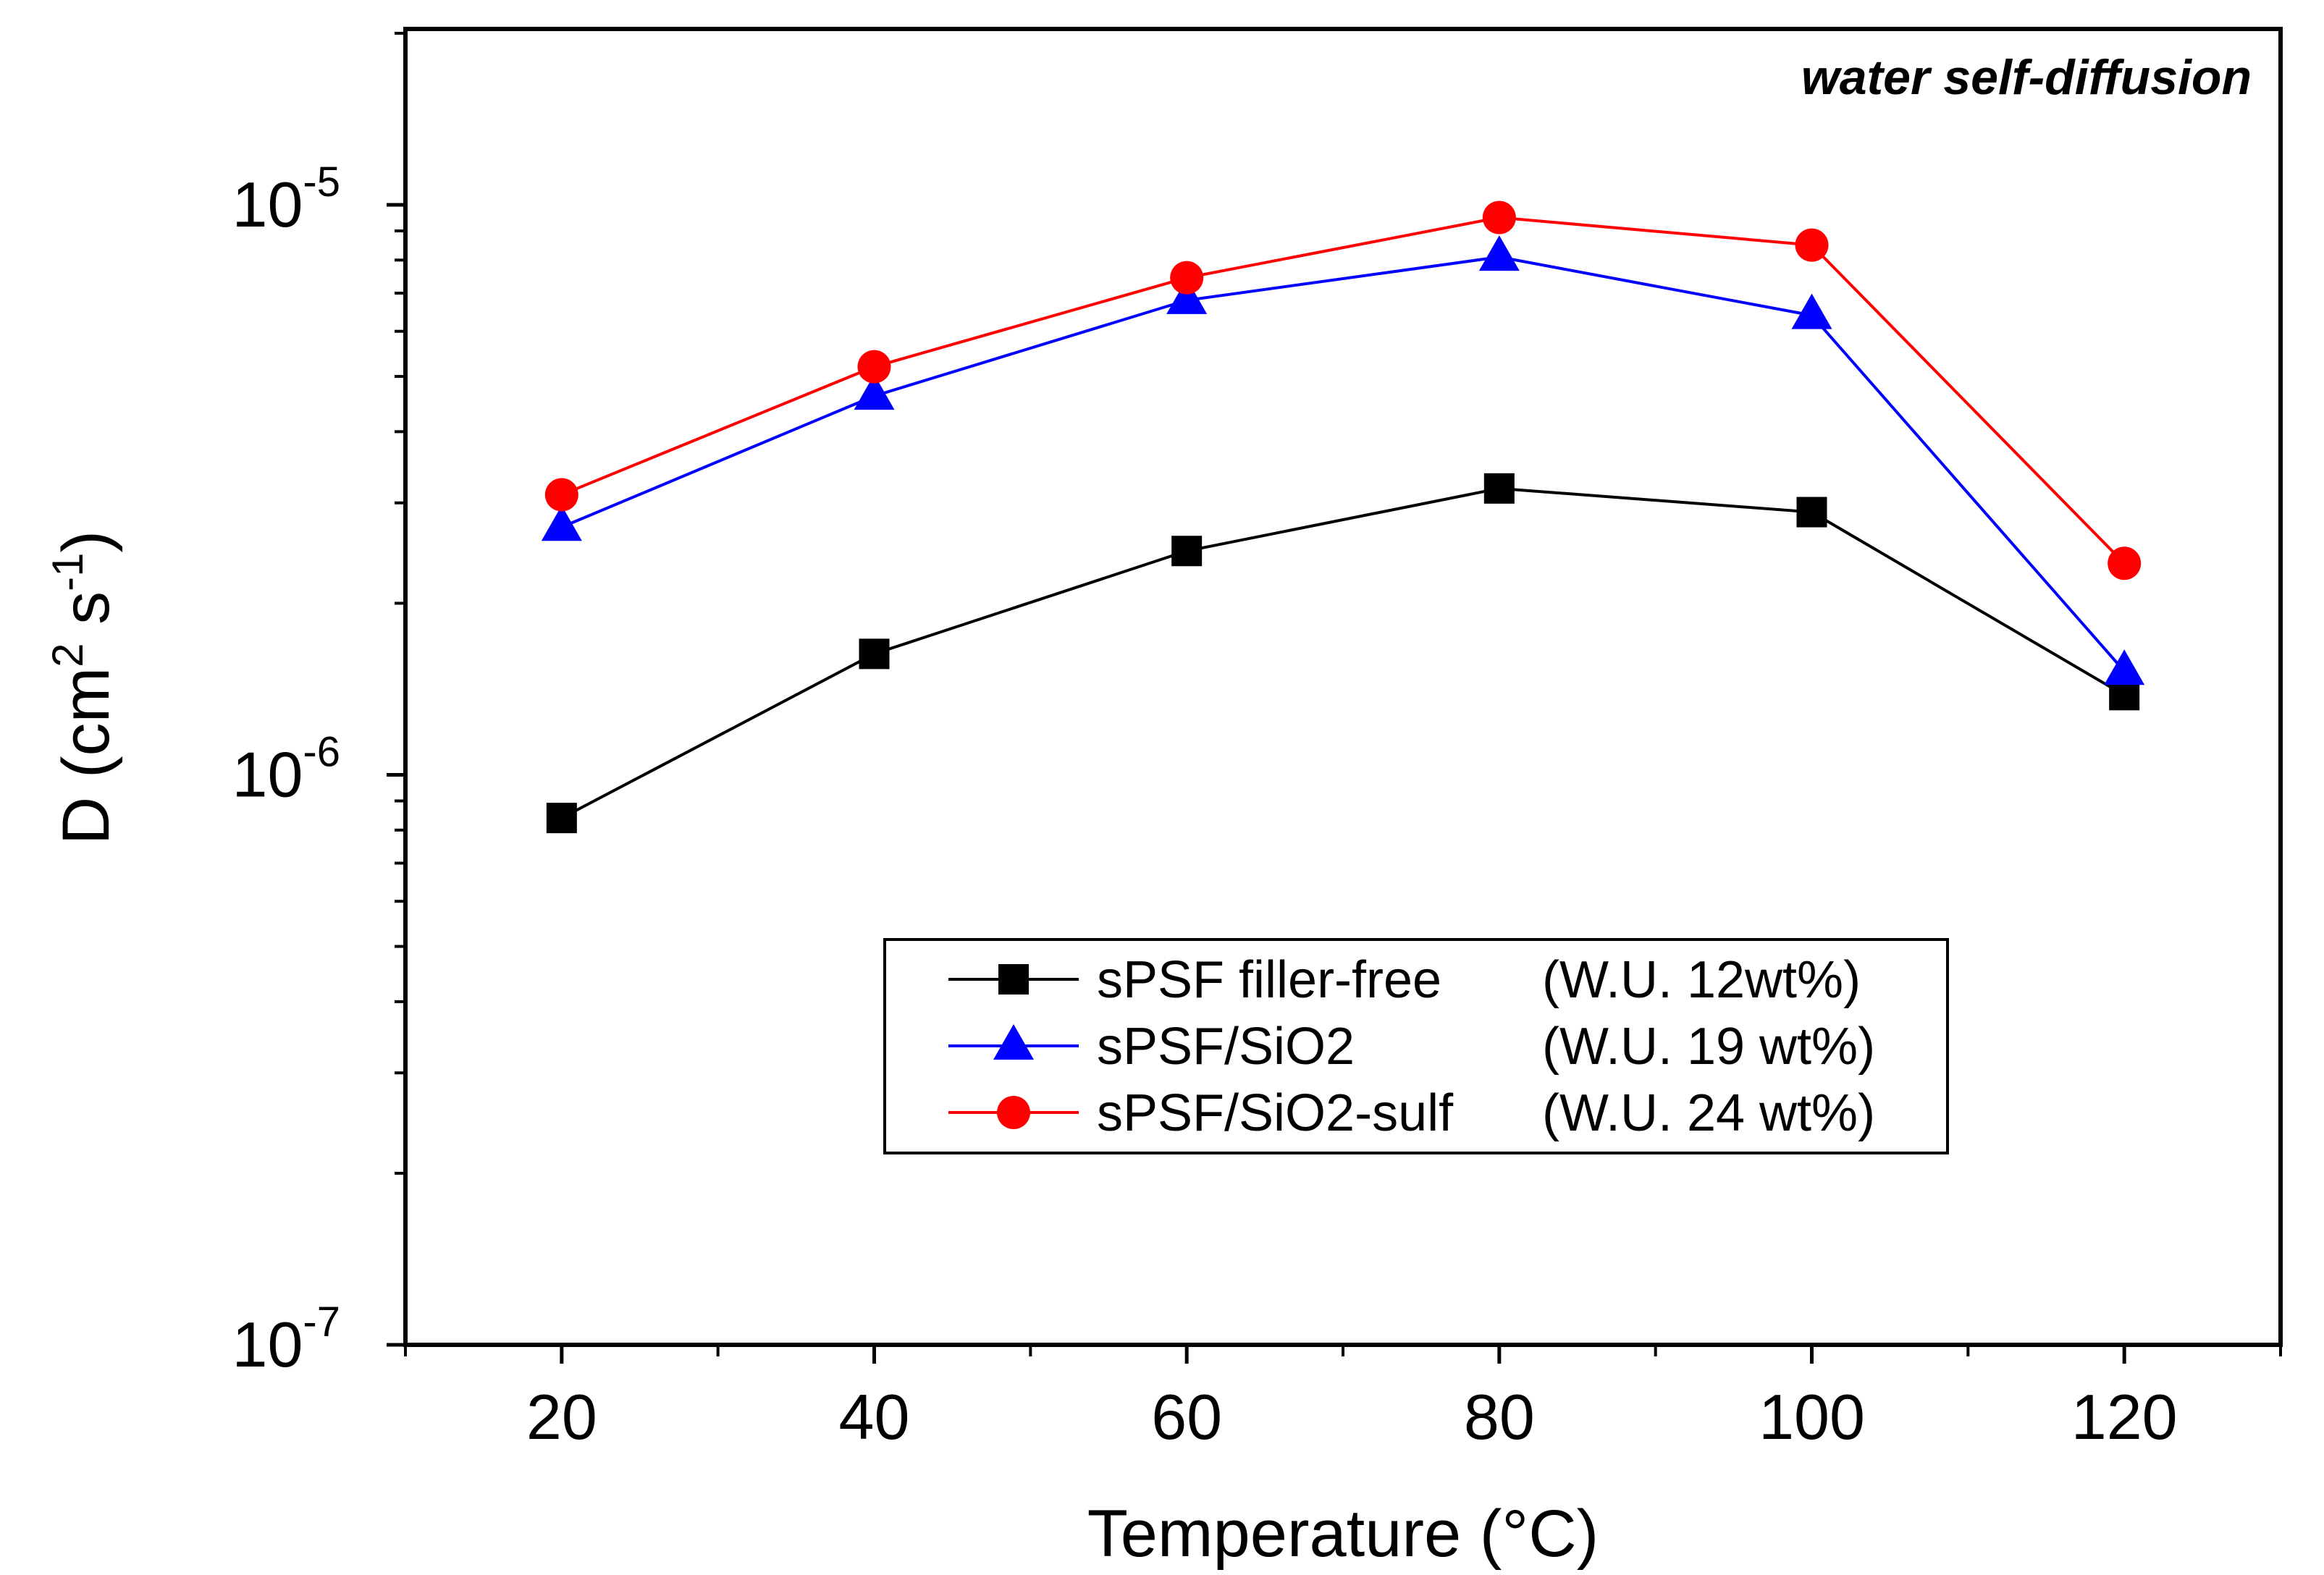 The height and width of the screenshot is (1575, 2324). I want to click on y-axis-title-mid: s, so click(86, 617).